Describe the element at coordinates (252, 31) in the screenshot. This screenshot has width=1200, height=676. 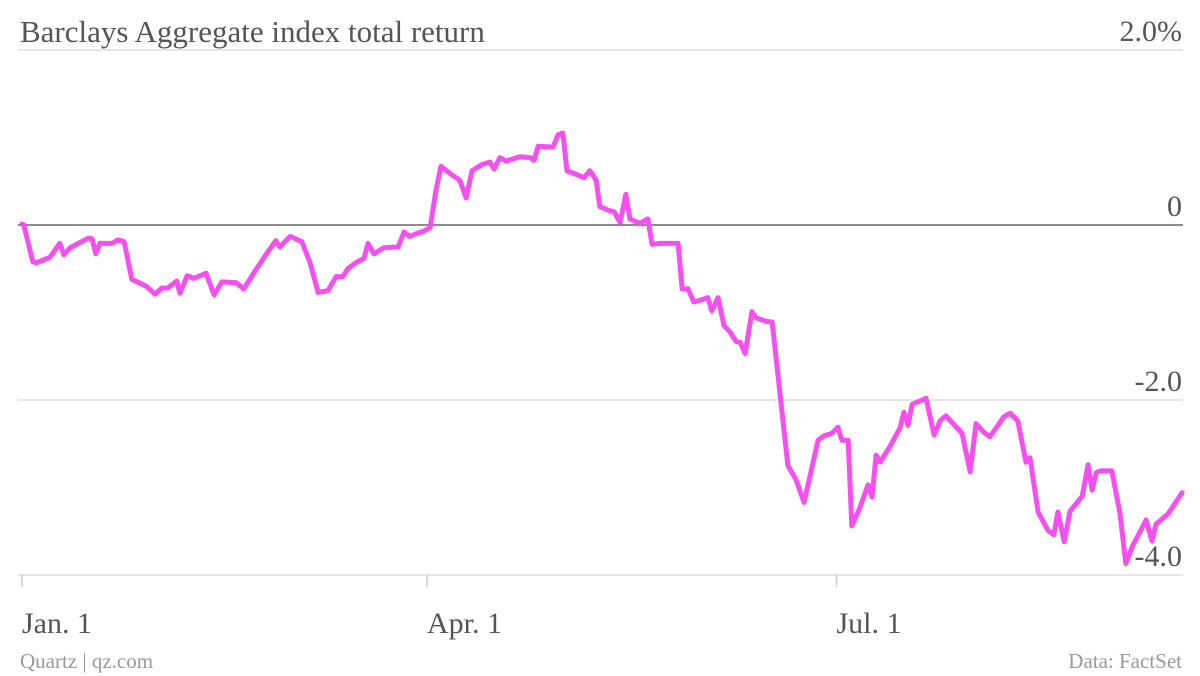
I see `chart-title: Barclays Aggregate index total return` at that location.